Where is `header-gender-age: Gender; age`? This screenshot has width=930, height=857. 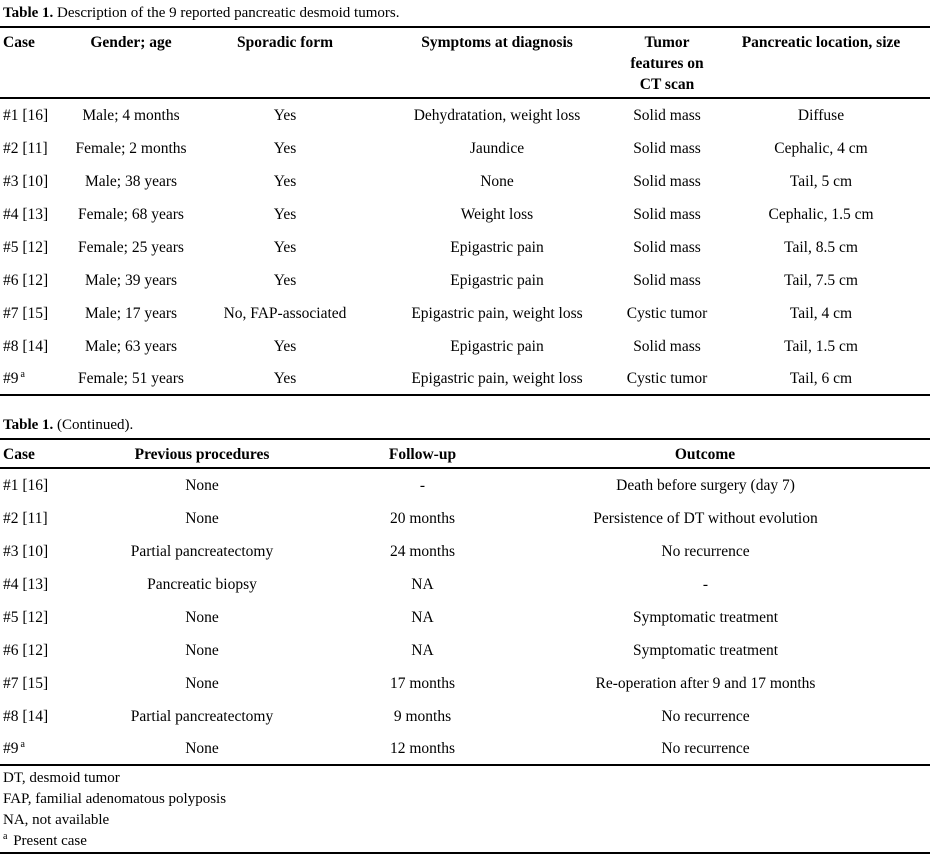
header-gender-age: Gender; age is located at coordinates (131, 63).